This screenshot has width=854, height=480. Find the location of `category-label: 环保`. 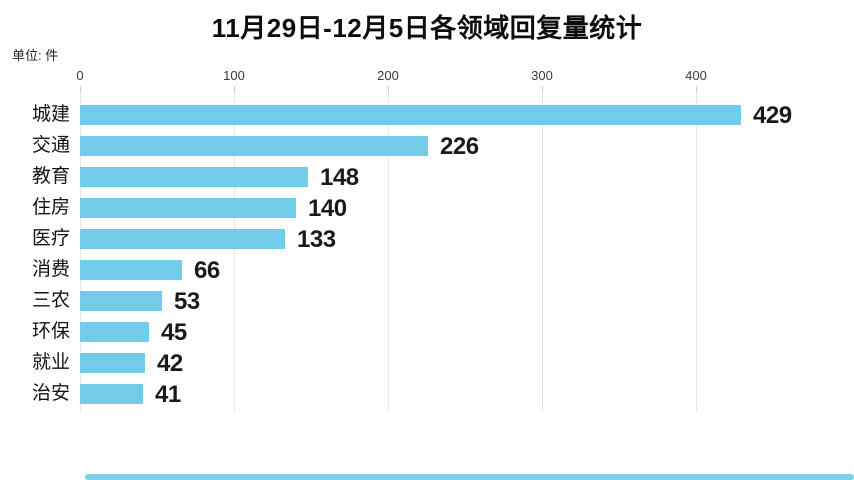

category-label: 环保 is located at coordinates (50, 331).